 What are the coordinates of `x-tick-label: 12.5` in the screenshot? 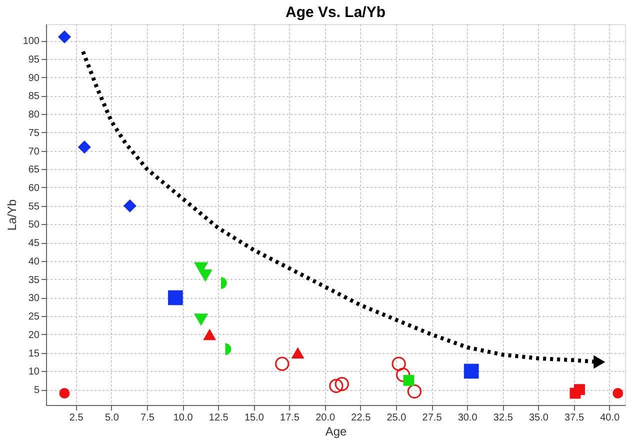 It's located at (218, 418).